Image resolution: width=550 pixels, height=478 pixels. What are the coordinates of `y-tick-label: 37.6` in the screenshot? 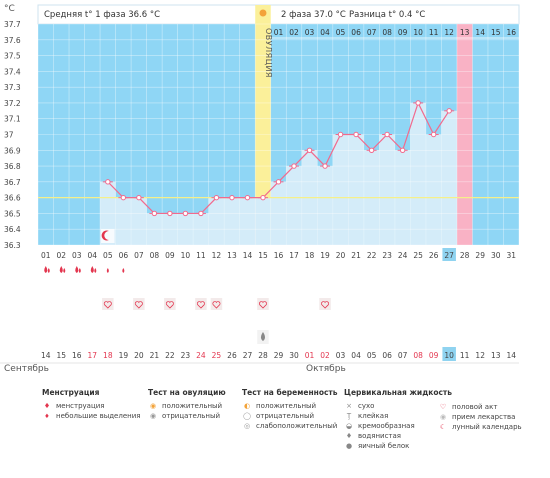 It's located at (12, 40).